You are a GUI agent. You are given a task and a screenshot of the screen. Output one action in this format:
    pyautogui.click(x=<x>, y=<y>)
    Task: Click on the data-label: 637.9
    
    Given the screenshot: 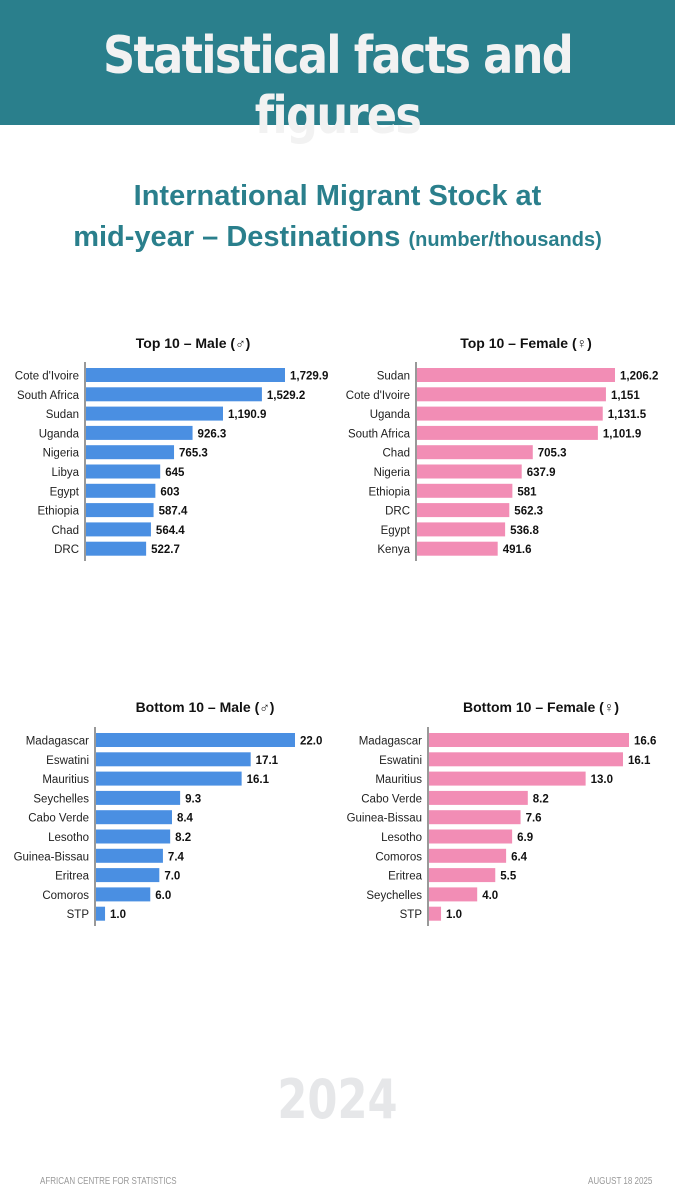 What is the action you would take?
    pyautogui.click(x=541, y=473)
    